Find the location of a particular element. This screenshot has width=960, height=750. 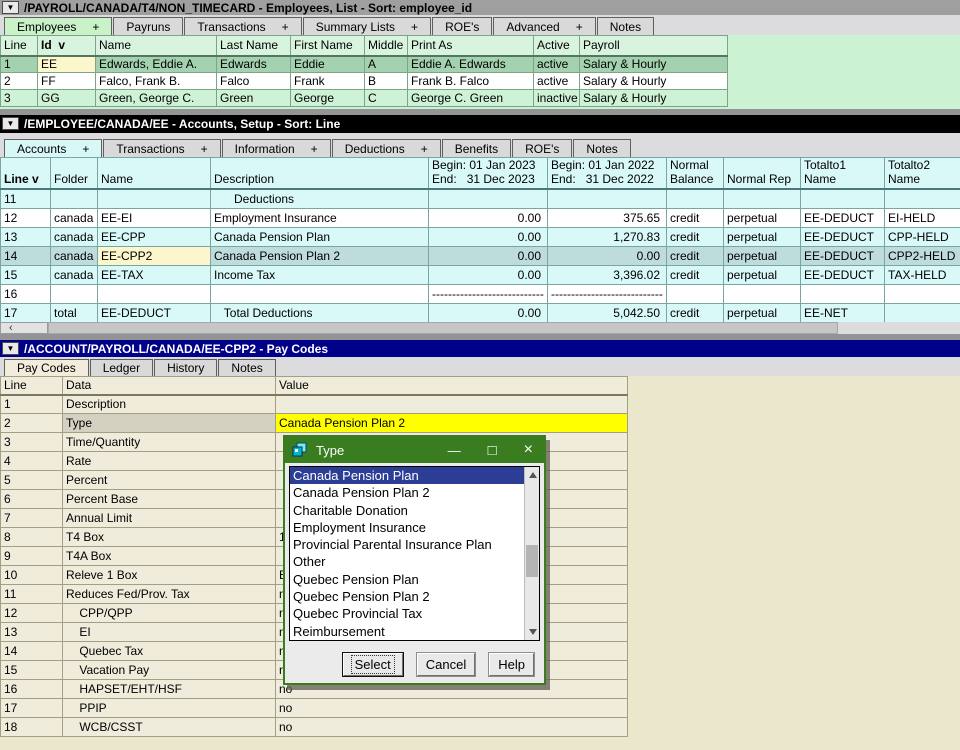

table-cell: 14 is located at coordinates (31, 651).